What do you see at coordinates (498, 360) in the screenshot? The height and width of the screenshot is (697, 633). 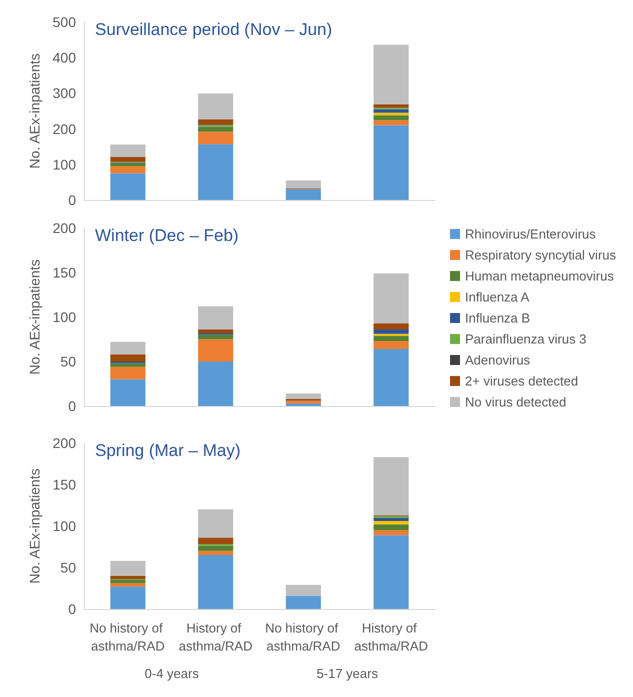 I see `legend-label: Adenovirus` at bounding box center [498, 360].